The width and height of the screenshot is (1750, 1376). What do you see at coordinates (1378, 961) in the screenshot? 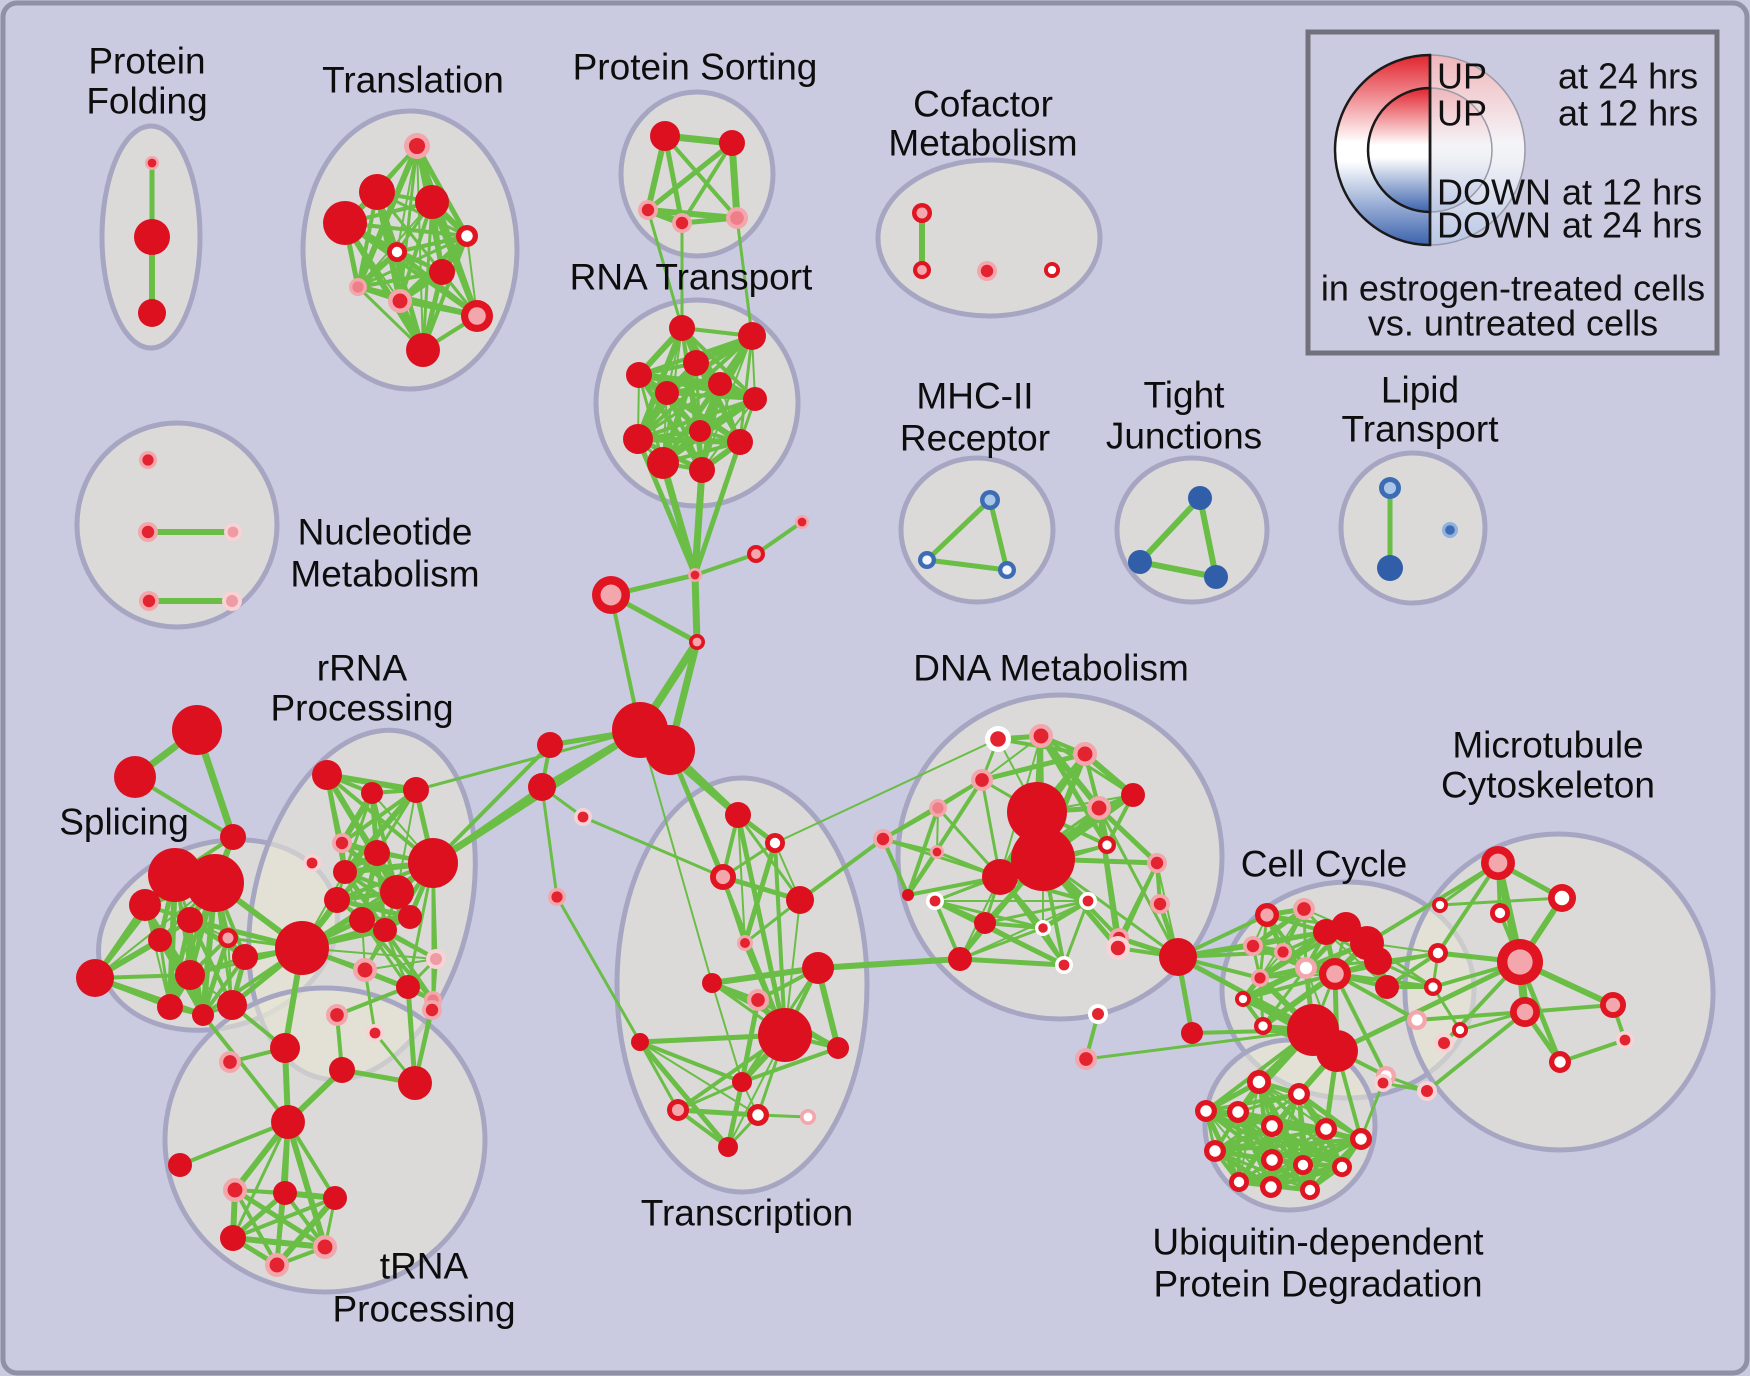
I see `node-cc6` at bounding box center [1378, 961].